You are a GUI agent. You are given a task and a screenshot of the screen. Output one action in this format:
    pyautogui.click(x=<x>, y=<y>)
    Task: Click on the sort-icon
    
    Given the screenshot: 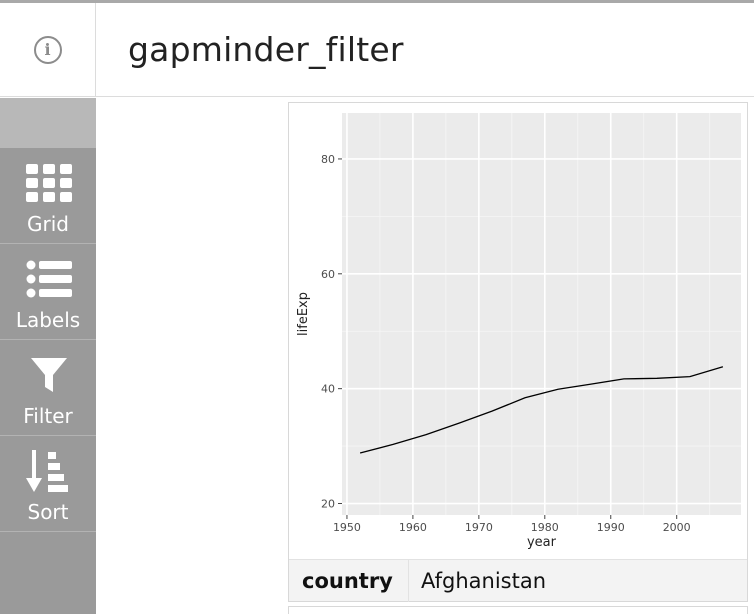 What is the action you would take?
    pyautogui.click(x=47, y=471)
    